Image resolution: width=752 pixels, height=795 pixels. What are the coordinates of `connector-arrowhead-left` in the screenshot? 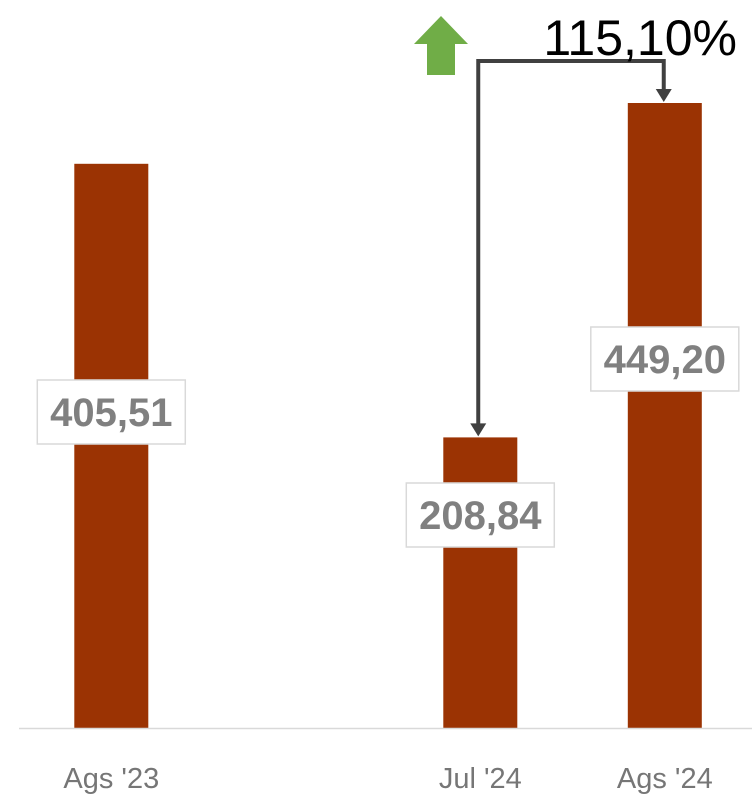 It's located at (478, 430).